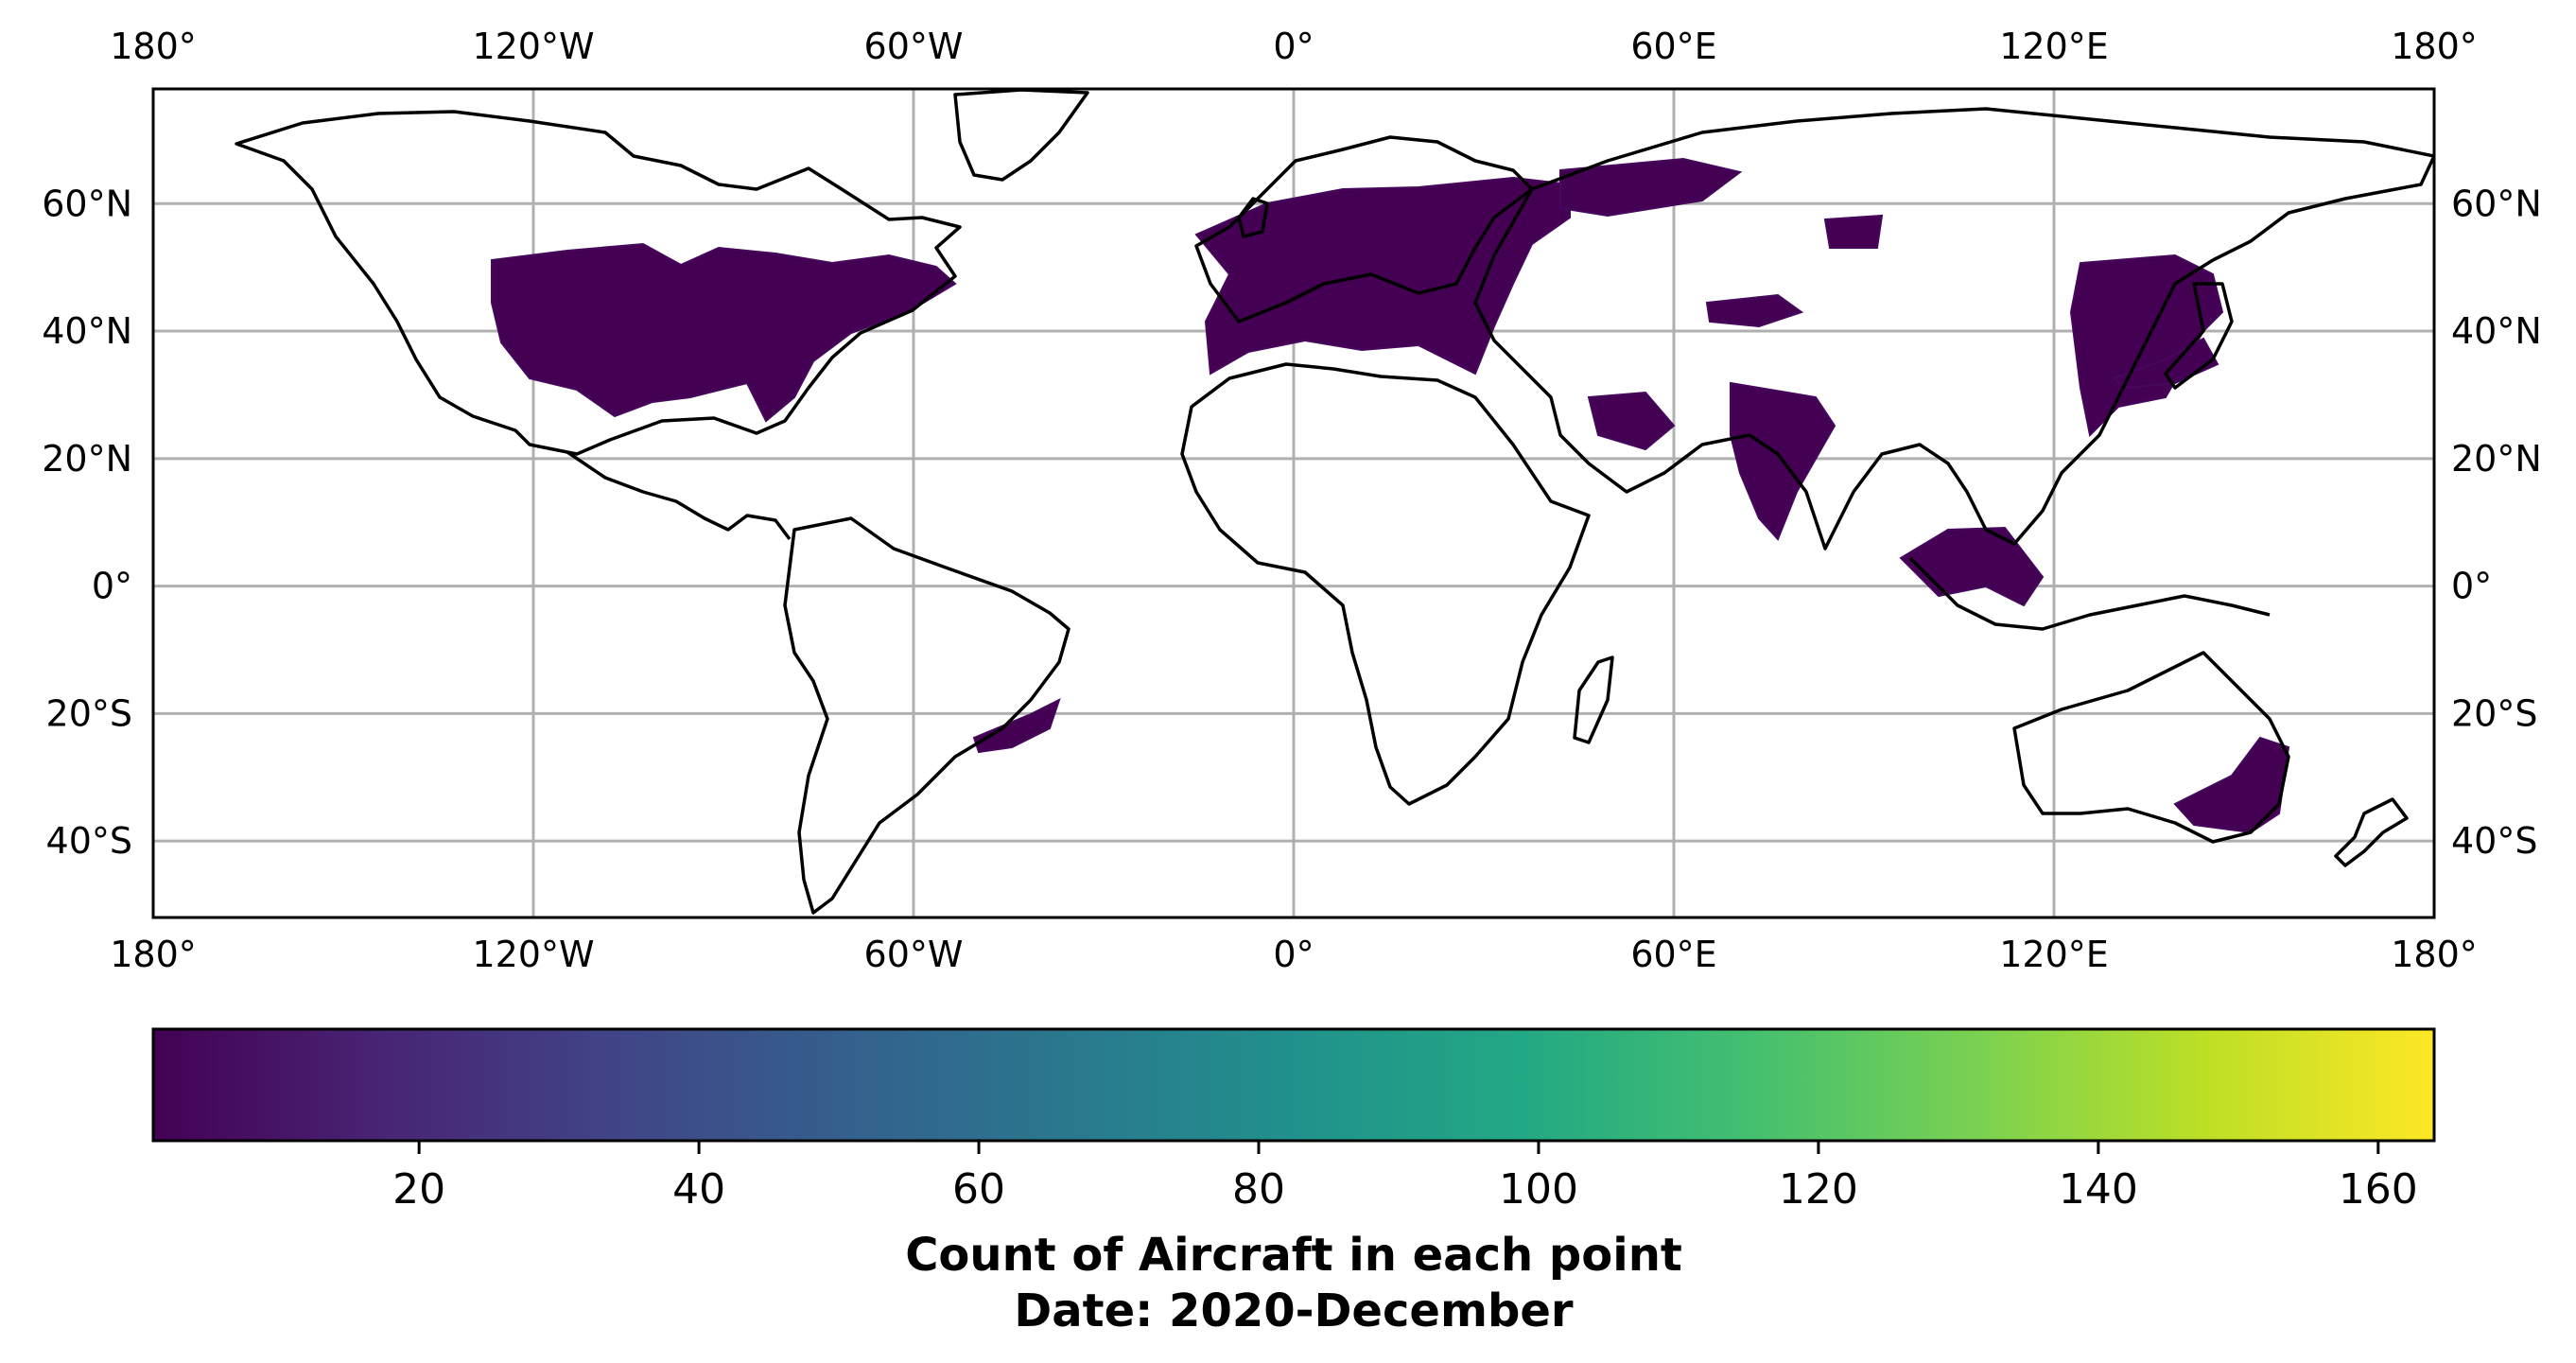 The width and height of the screenshot is (2576, 1363). I want to click on longitude-labels-bottom: 180° 120°W 60°W 0° 60°E 120°E 180°, so click(1294, 954).